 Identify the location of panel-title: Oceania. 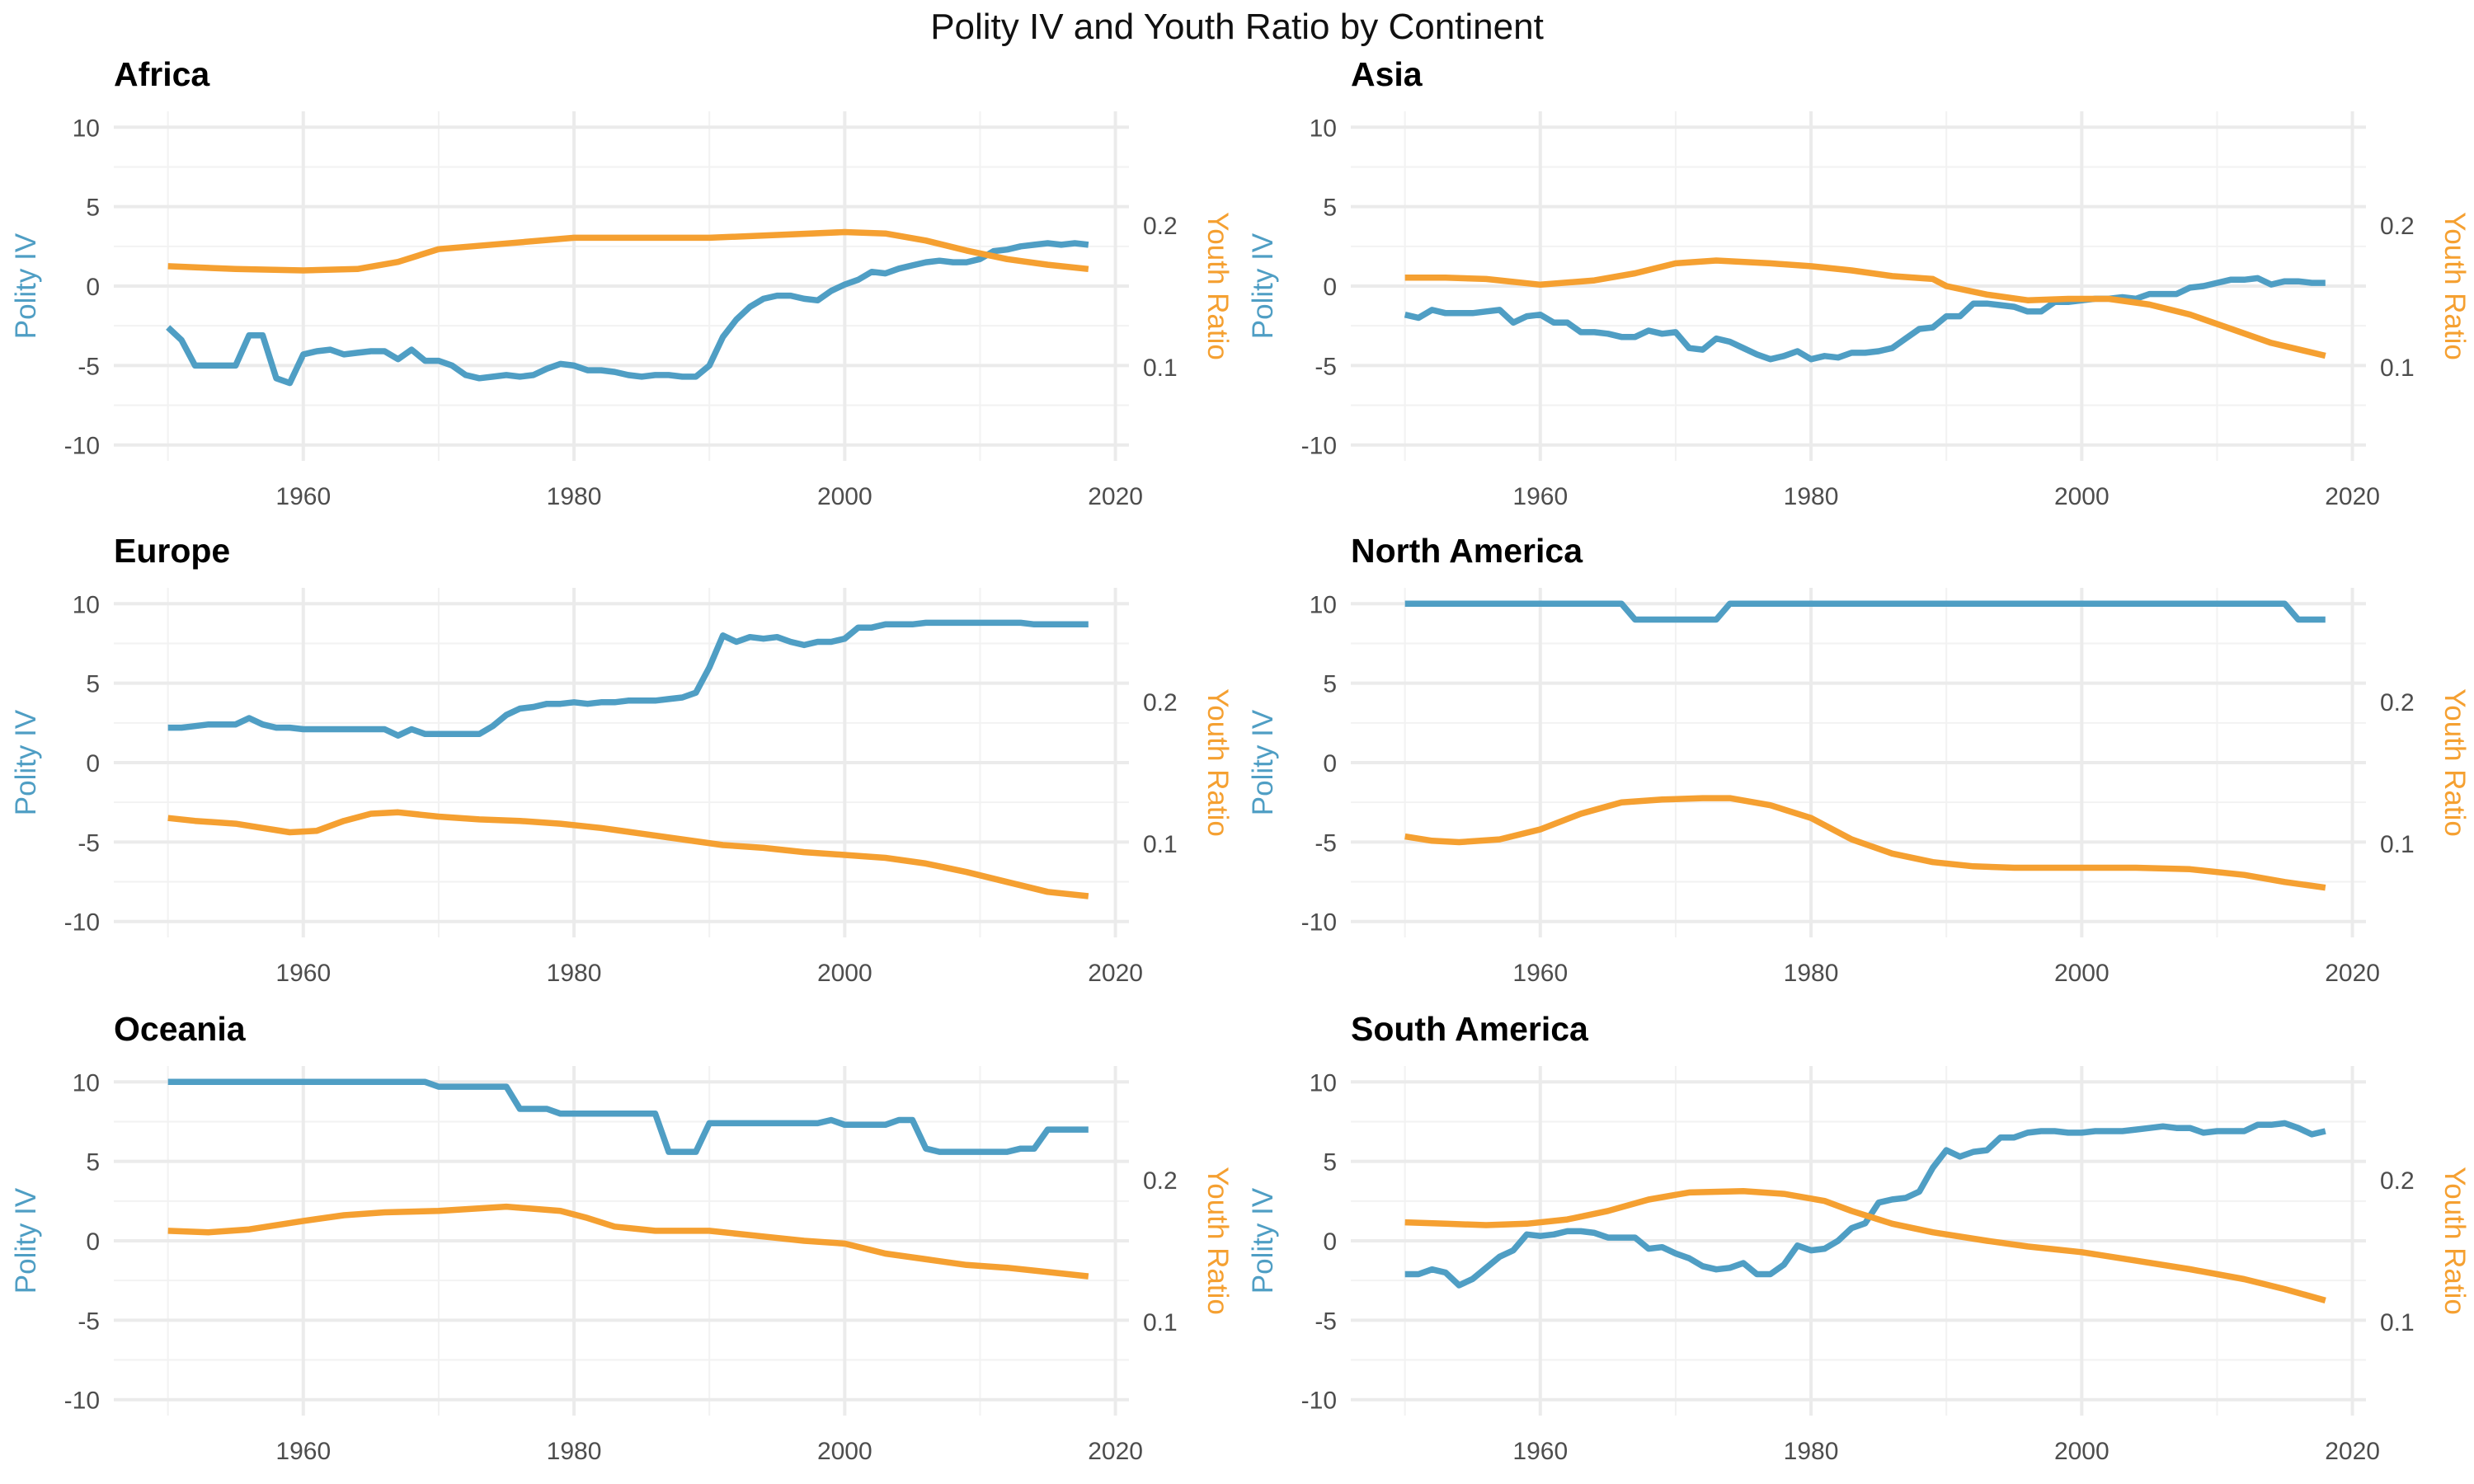
(180, 1029).